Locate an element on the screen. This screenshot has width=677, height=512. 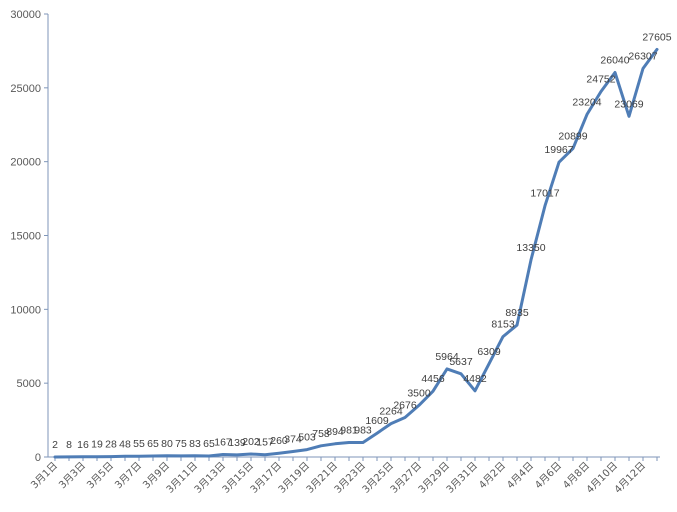
data-label: 139 is located at coordinates (237, 443).